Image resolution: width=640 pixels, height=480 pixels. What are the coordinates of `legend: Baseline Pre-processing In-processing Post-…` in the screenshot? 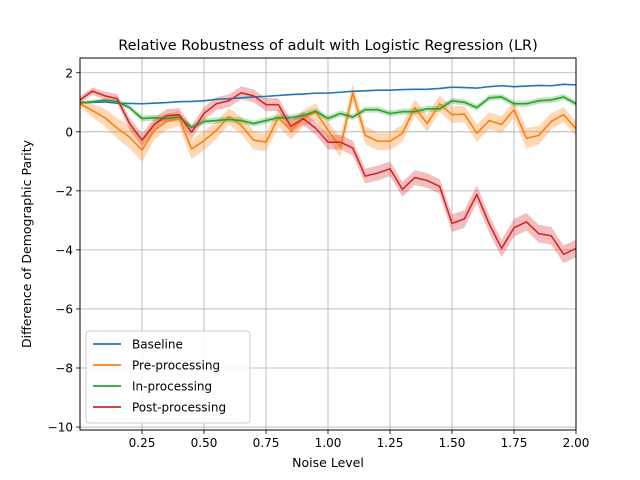 It's located at (168, 377).